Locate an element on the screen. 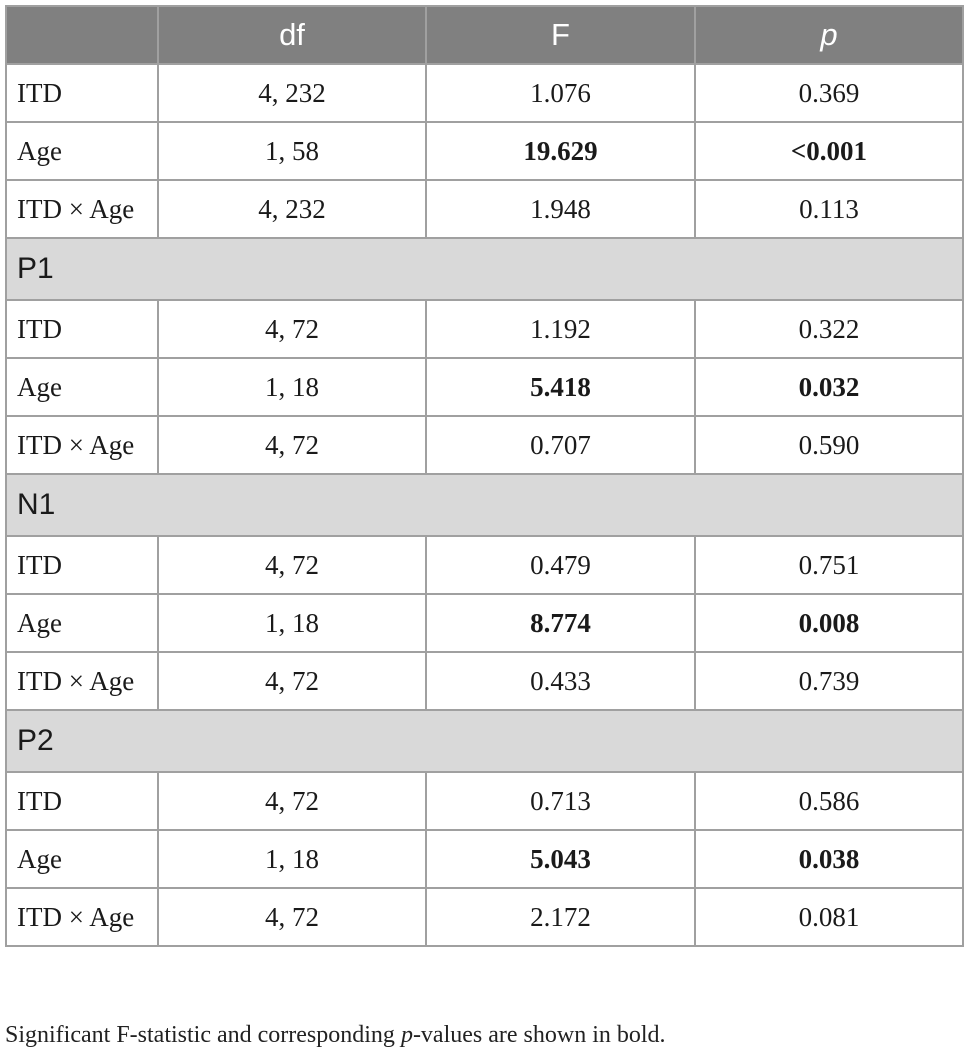 The image size is (967, 1056). header-row: df F p is located at coordinates (484, 35).